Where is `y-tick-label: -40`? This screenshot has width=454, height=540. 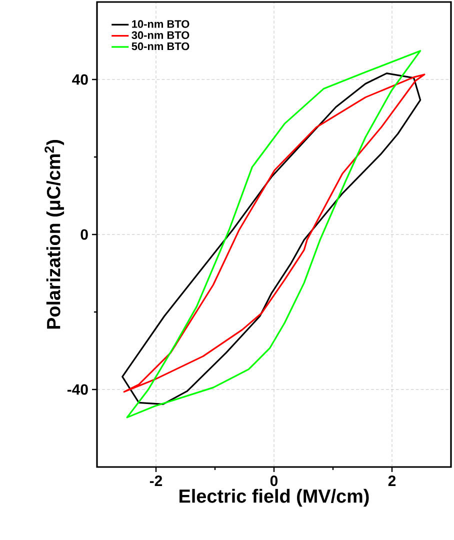
y-tick-label: -40 is located at coordinates (77, 389).